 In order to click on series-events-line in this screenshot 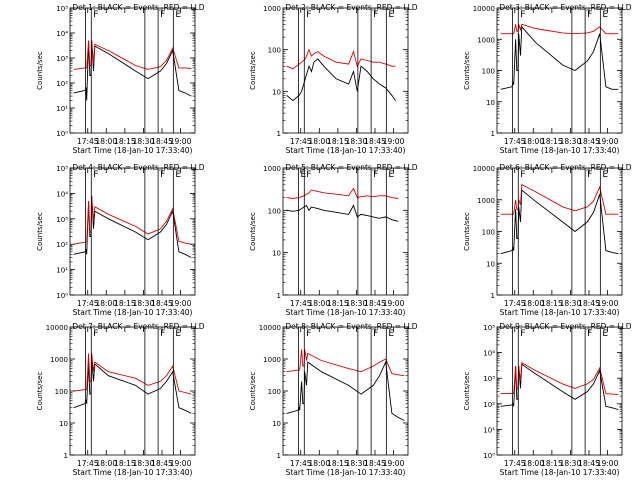, I will do `click(559, 57)`.